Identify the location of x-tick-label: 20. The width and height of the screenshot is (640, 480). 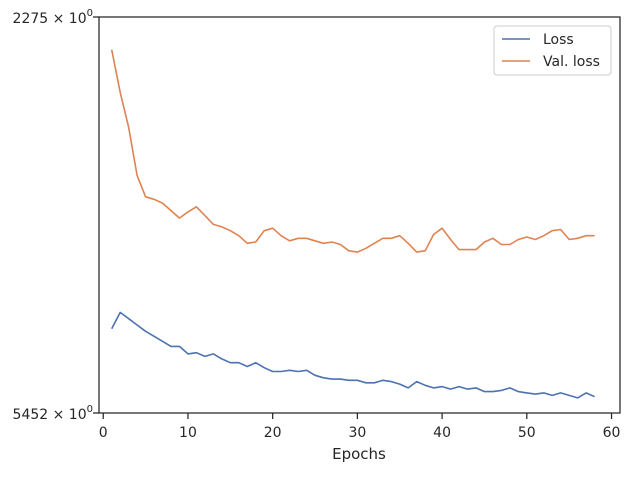
(273, 433).